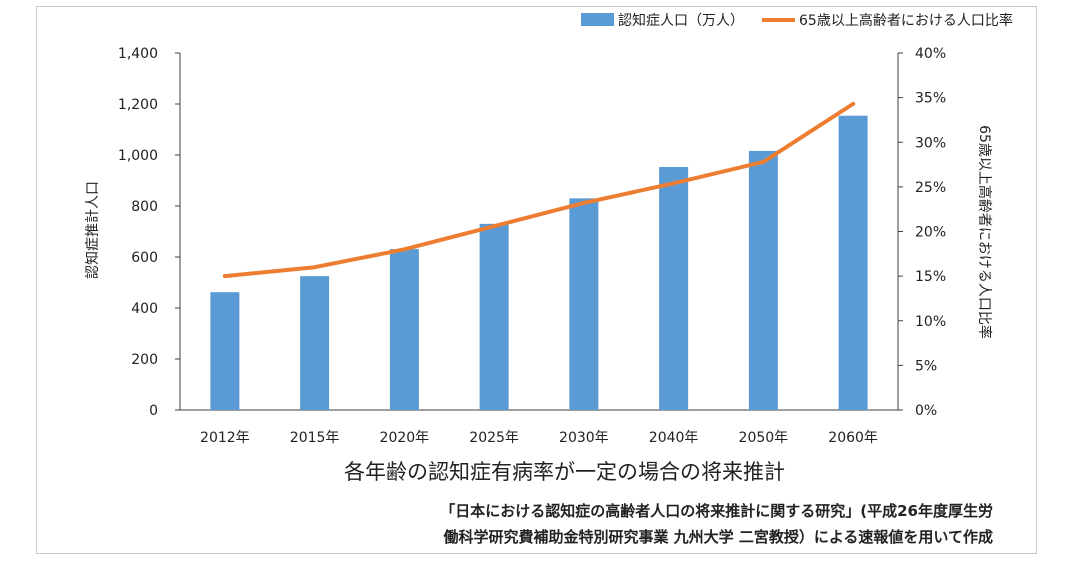 This screenshot has height=575, width=1073. What do you see at coordinates (764, 438) in the screenshot?
I see `x-tick-label: 2050年` at bounding box center [764, 438].